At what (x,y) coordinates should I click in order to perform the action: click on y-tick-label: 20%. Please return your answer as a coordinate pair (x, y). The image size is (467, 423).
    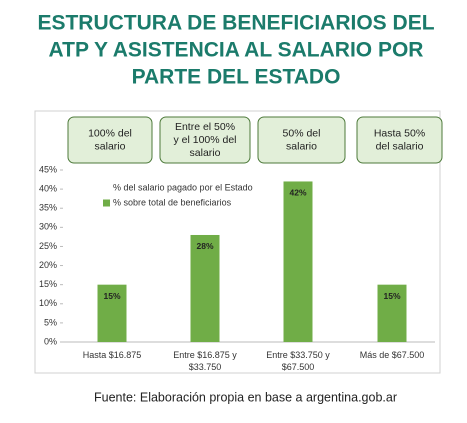
    Looking at the image, I should click on (48, 265).